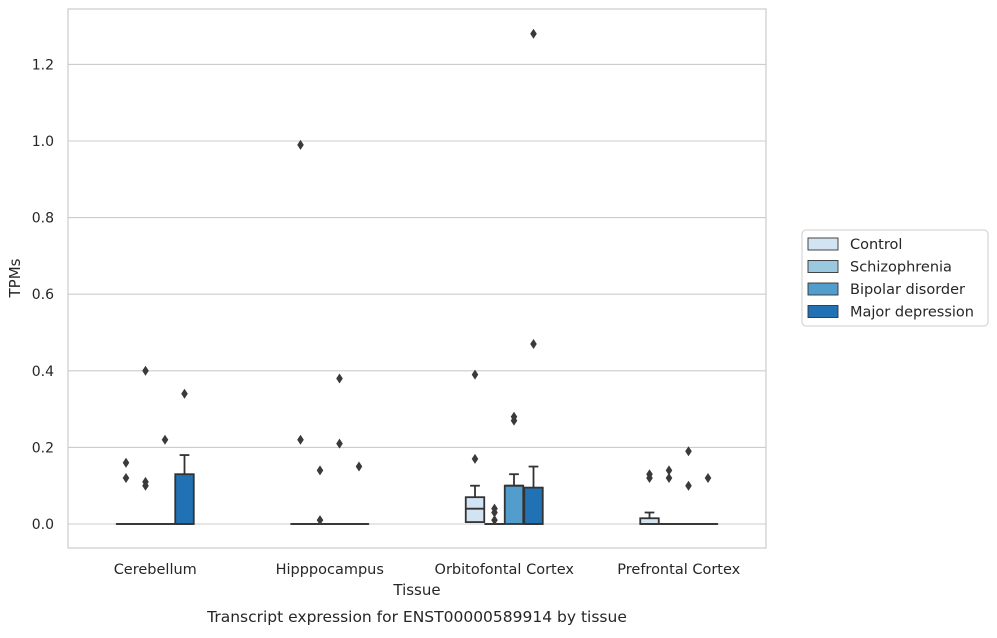 The height and width of the screenshot is (638, 997). Describe the element at coordinates (907, 290) in the screenshot. I see `legend-label: Bipolar disorder` at that location.